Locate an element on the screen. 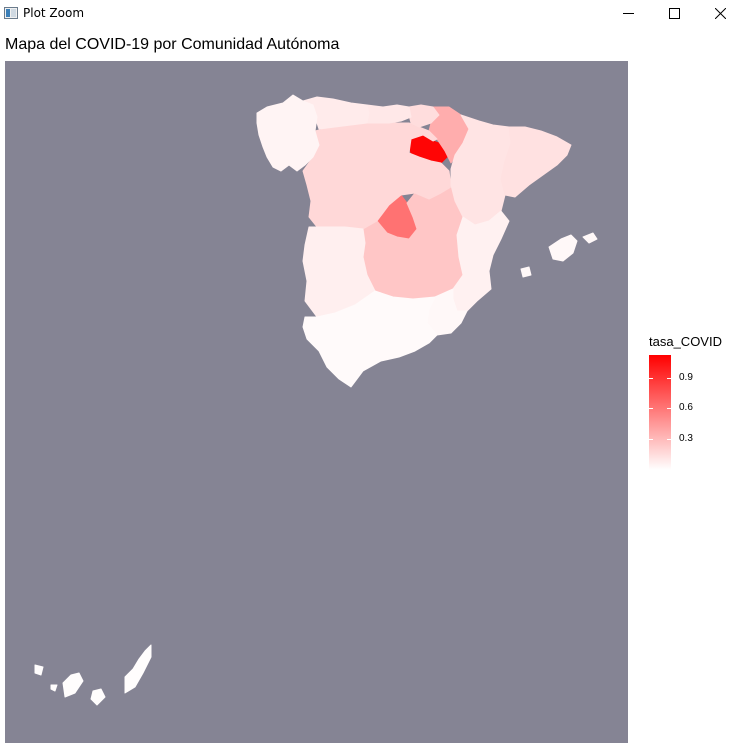  minimize-icon is located at coordinates (628, 13).